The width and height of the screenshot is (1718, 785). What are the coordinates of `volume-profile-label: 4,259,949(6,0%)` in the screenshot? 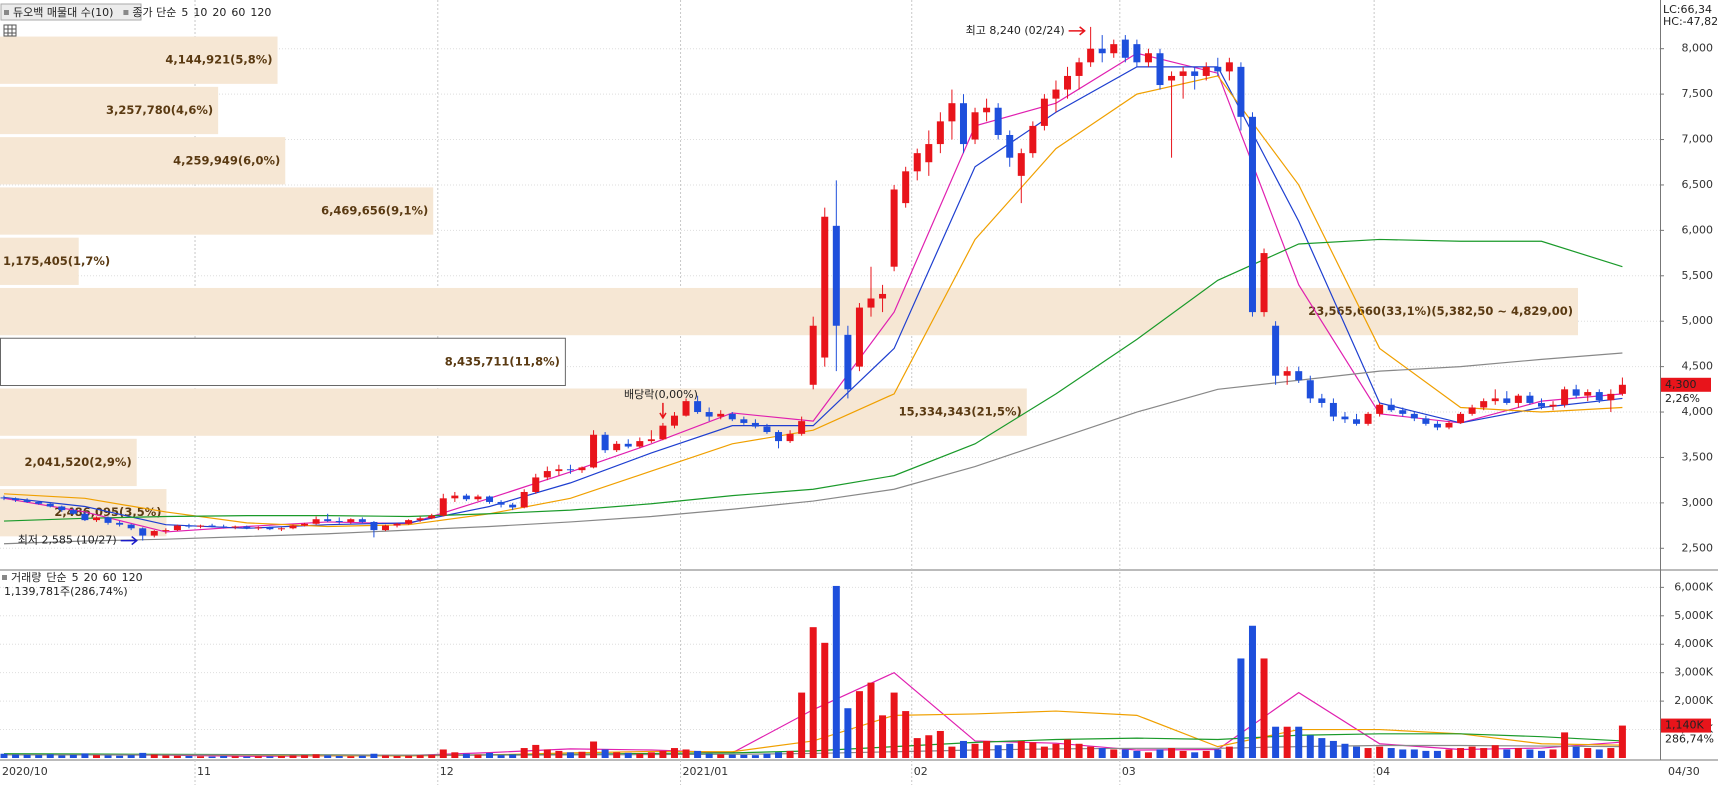 It's located at (226, 160).